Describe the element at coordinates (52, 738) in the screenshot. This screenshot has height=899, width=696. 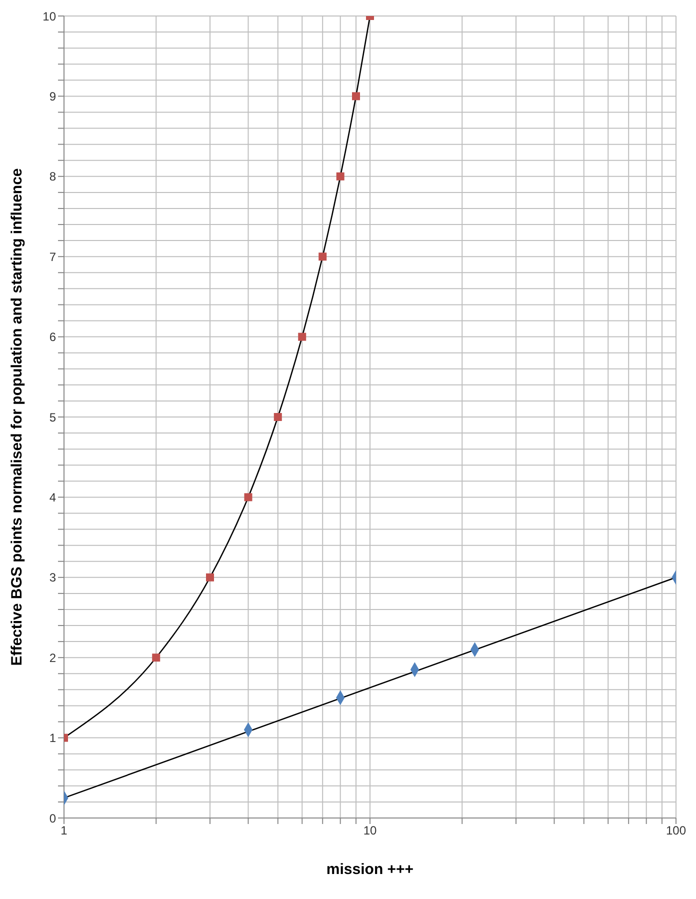
I see `y-tick-label: 1` at that location.